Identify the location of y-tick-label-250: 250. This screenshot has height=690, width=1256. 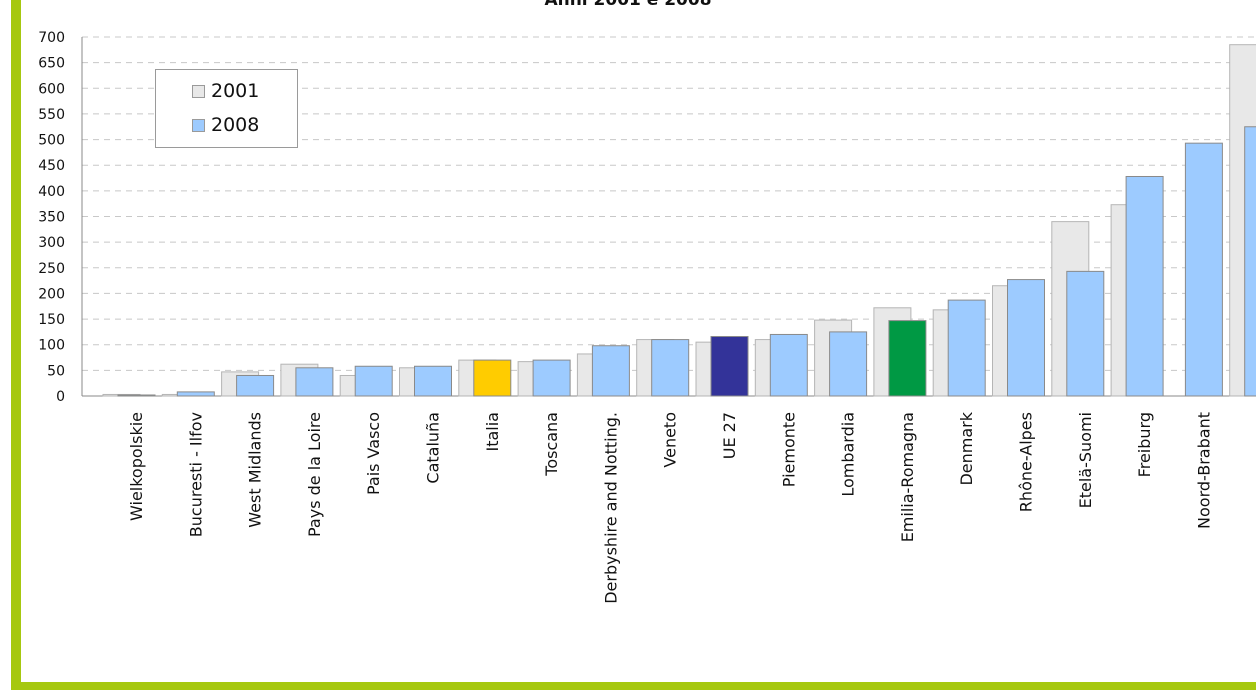
(51, 269).